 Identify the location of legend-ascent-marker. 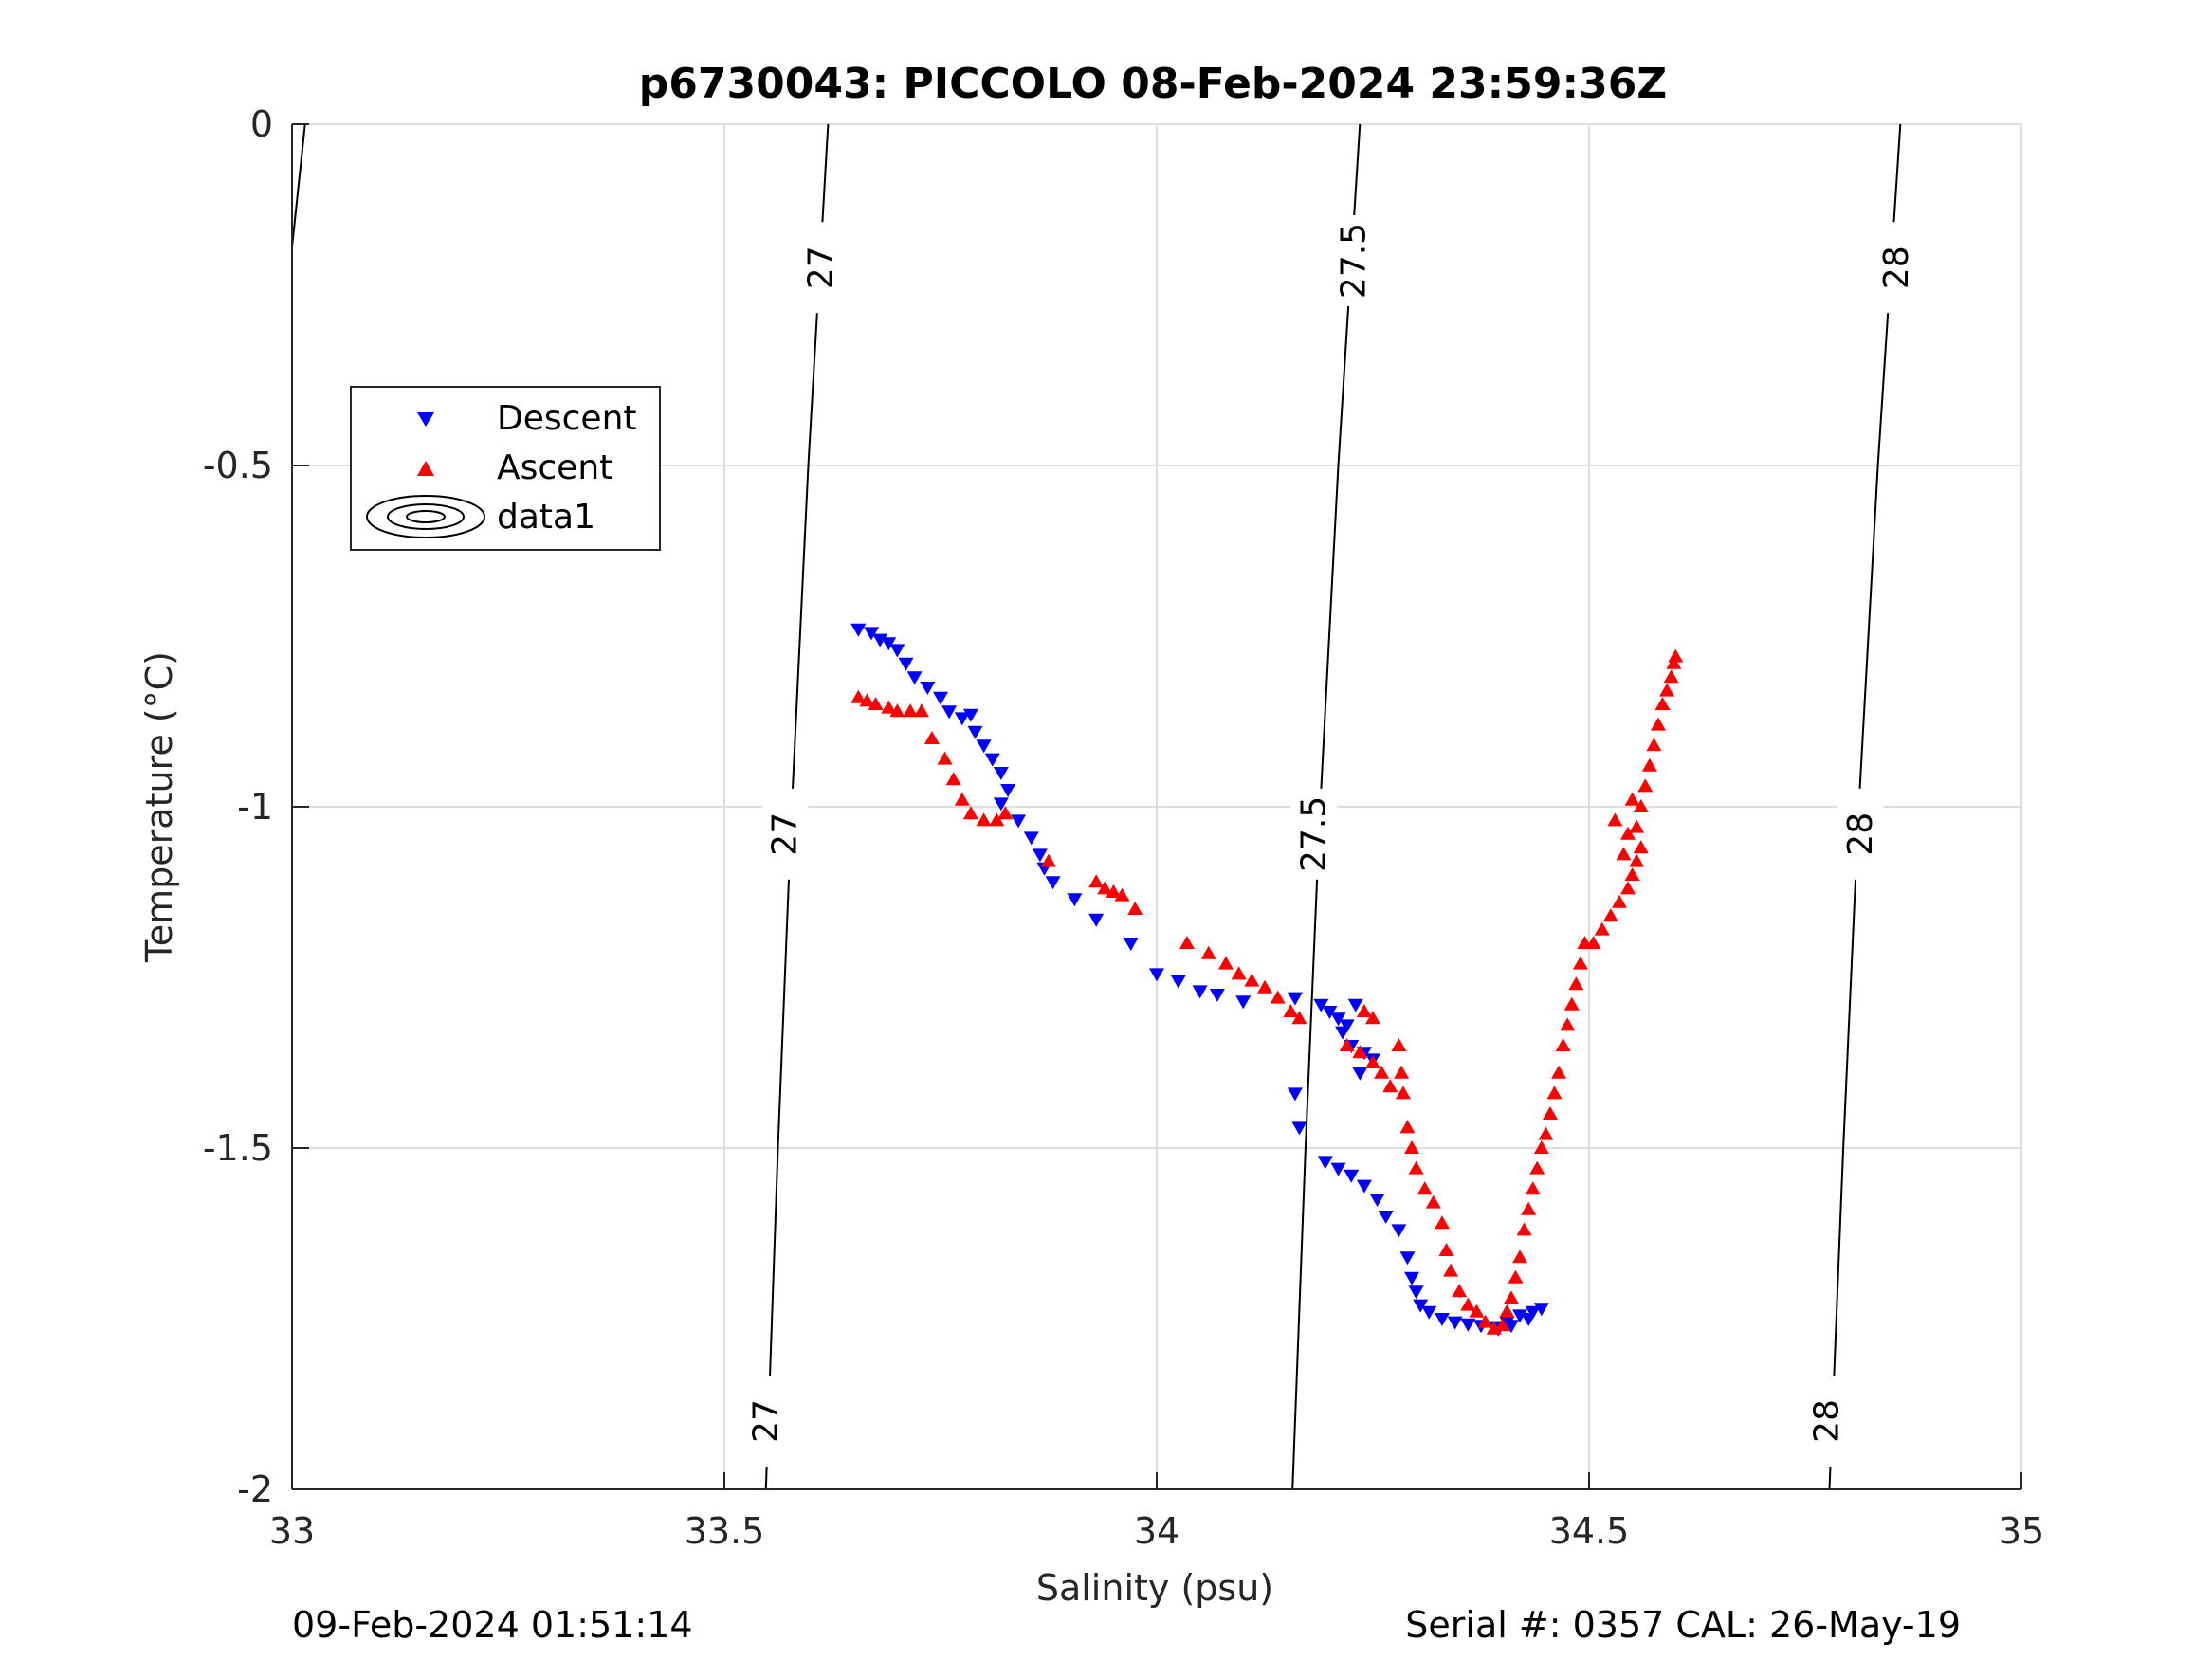
(425, 468).